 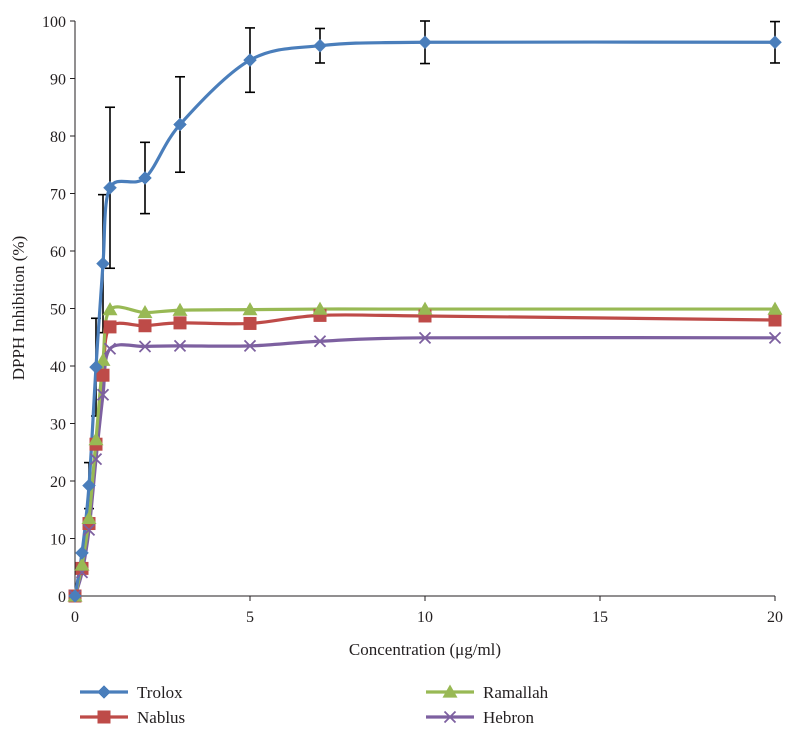 What do you see at coordinates (314, 705) in the screenshot?
I see `legend: Trolox Nablus Ramallah Hebron` at bounding box center [314, 705].